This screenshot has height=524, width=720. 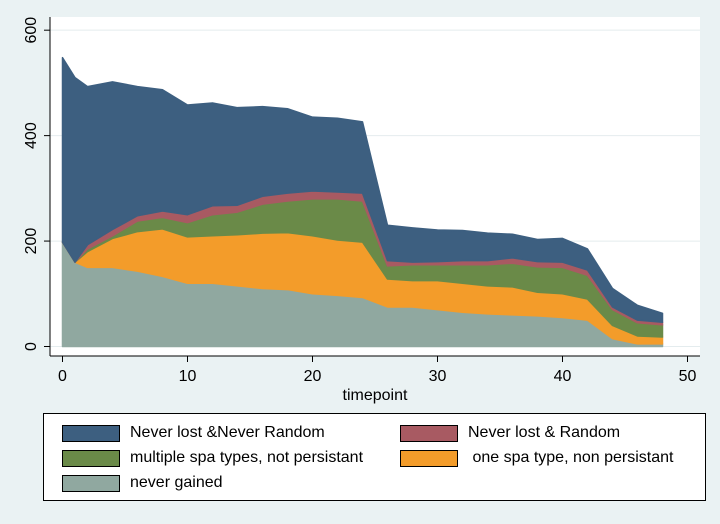 What do you see at coordinates (227, 432) in the screenshot?
I see `legend-label: Never lost &Never Random` at bounding box center [227, 432].